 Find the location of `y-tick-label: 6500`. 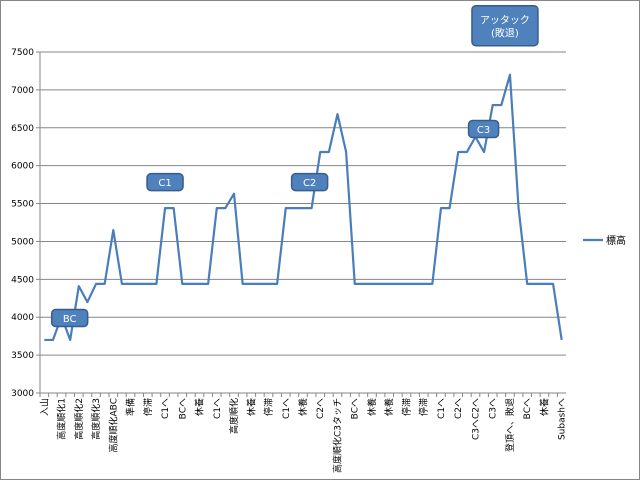

y-tick-label: 6500 is located at coordinates (22, 129).